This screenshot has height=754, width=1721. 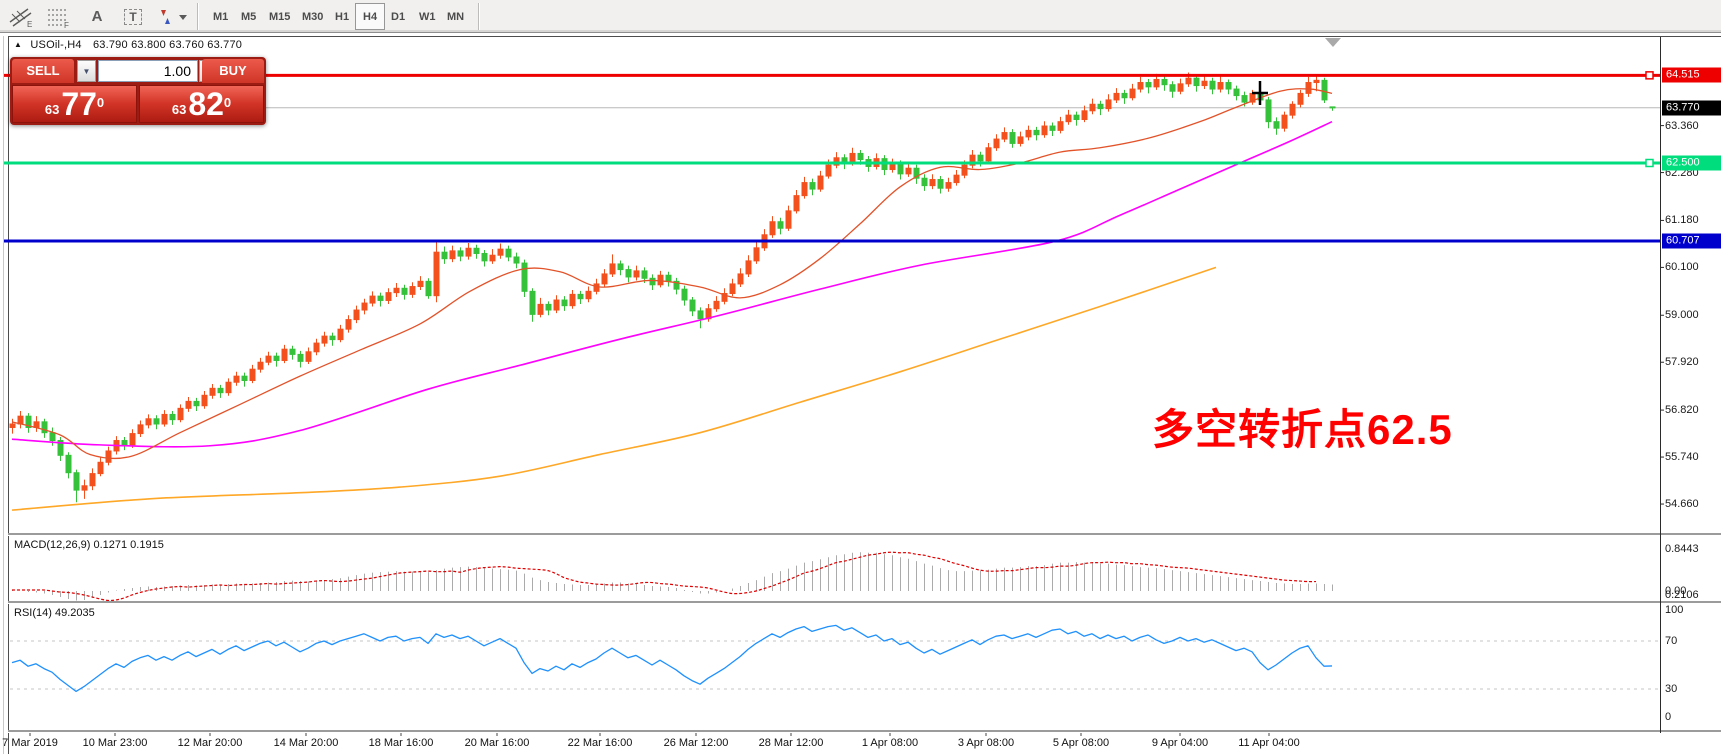 I want to click on timeframe-button-M5: M5, so click(x=249, y=16).